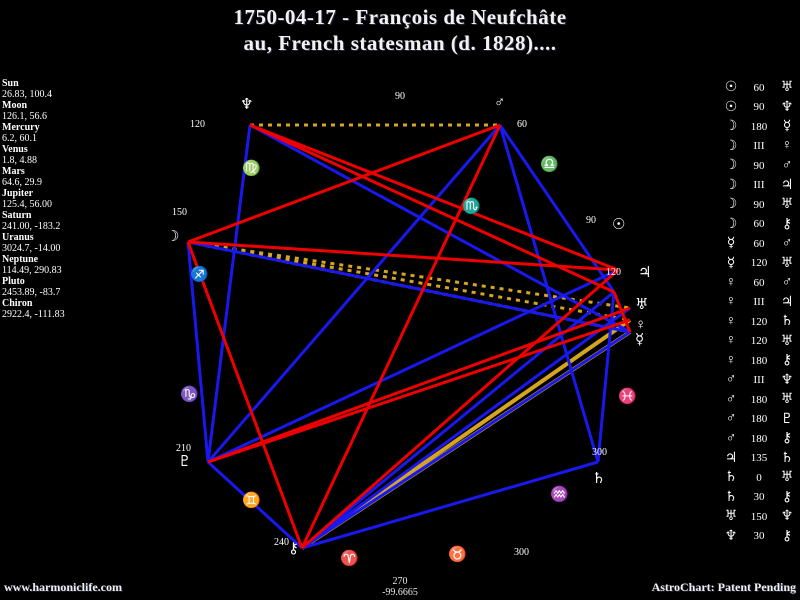 This screenshot has height=600, width=800. I want to click on aspect-row: ♆ 30 ⚷, so click(754, 537).